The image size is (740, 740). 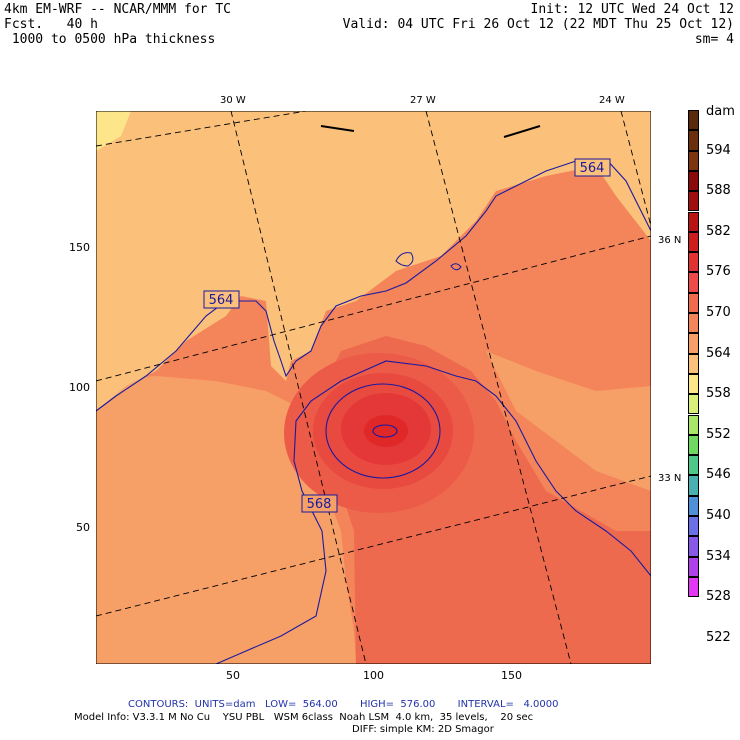 I want to click on colorbar-units: dam, so click(x=720, y=111).